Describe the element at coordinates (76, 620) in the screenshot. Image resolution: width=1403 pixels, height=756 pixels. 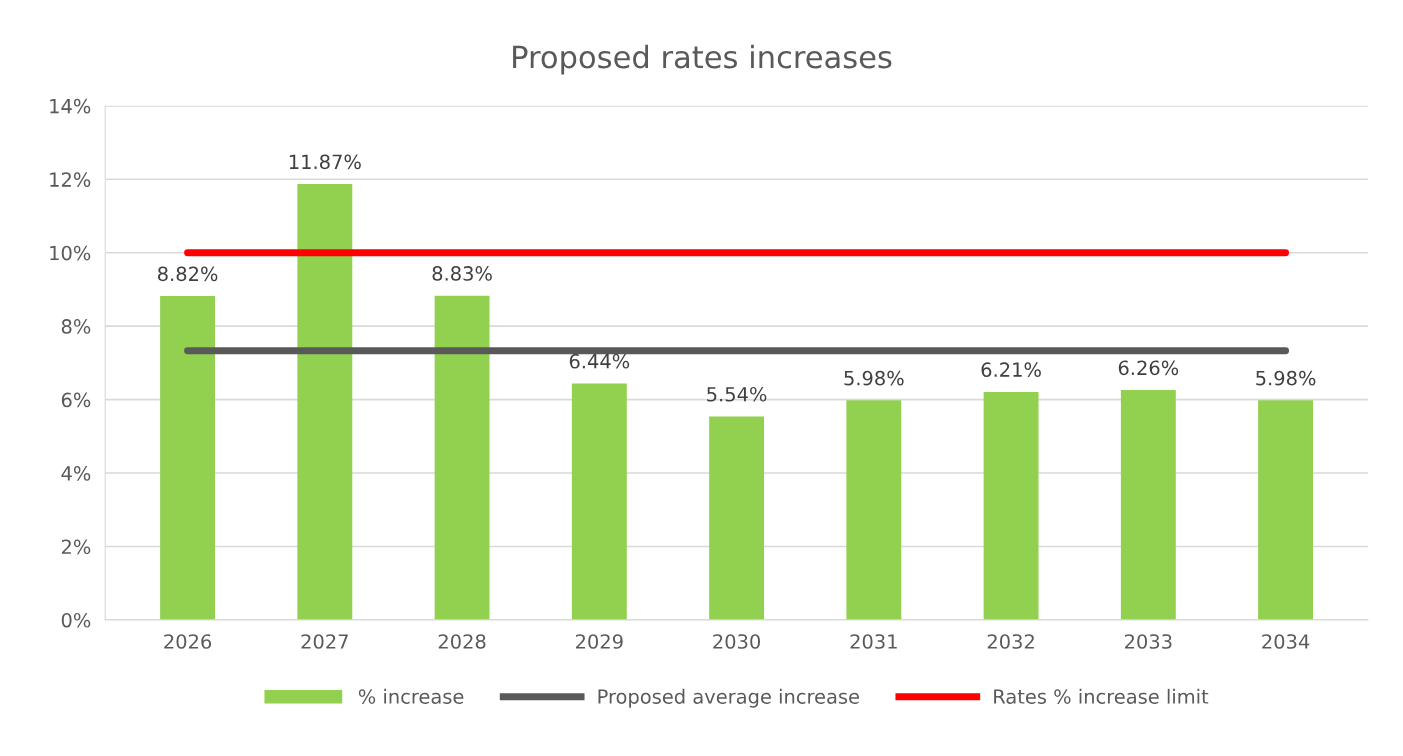
I see `y-tick-label: 0%` at that location.